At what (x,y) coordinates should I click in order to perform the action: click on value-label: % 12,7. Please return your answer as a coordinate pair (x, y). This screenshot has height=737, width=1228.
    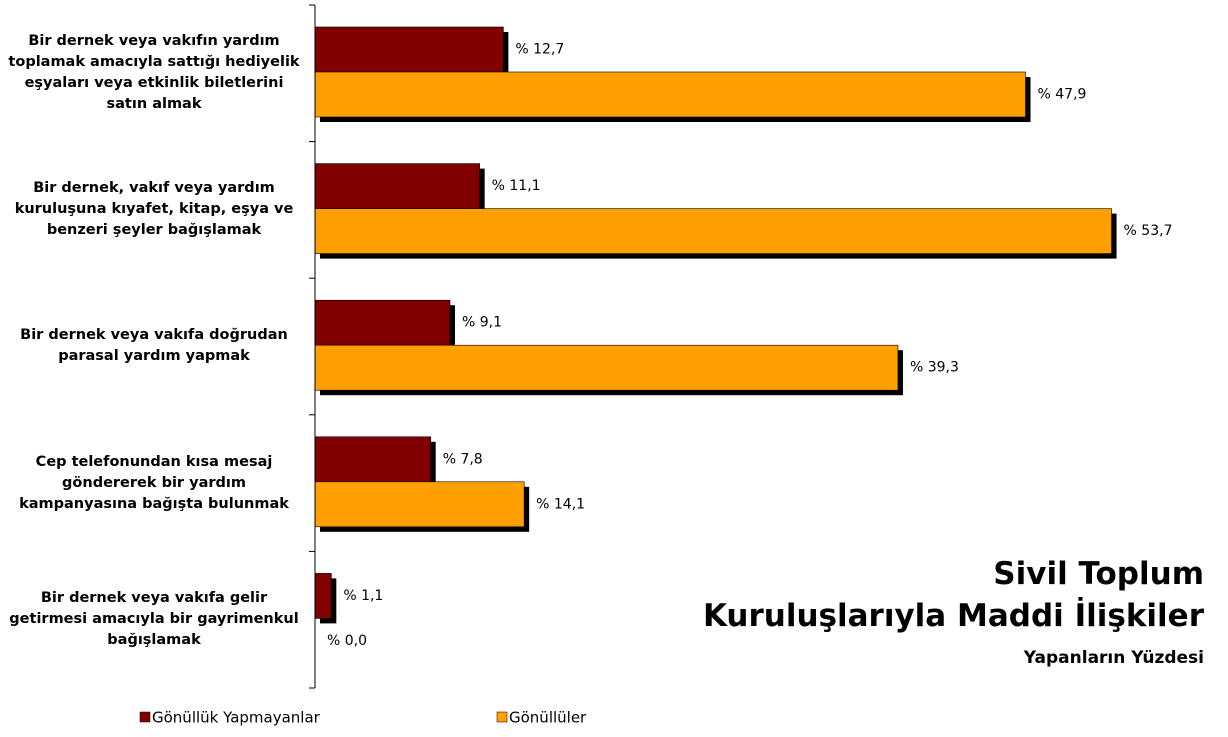
    Looking at the image, I should click on (539, 50).